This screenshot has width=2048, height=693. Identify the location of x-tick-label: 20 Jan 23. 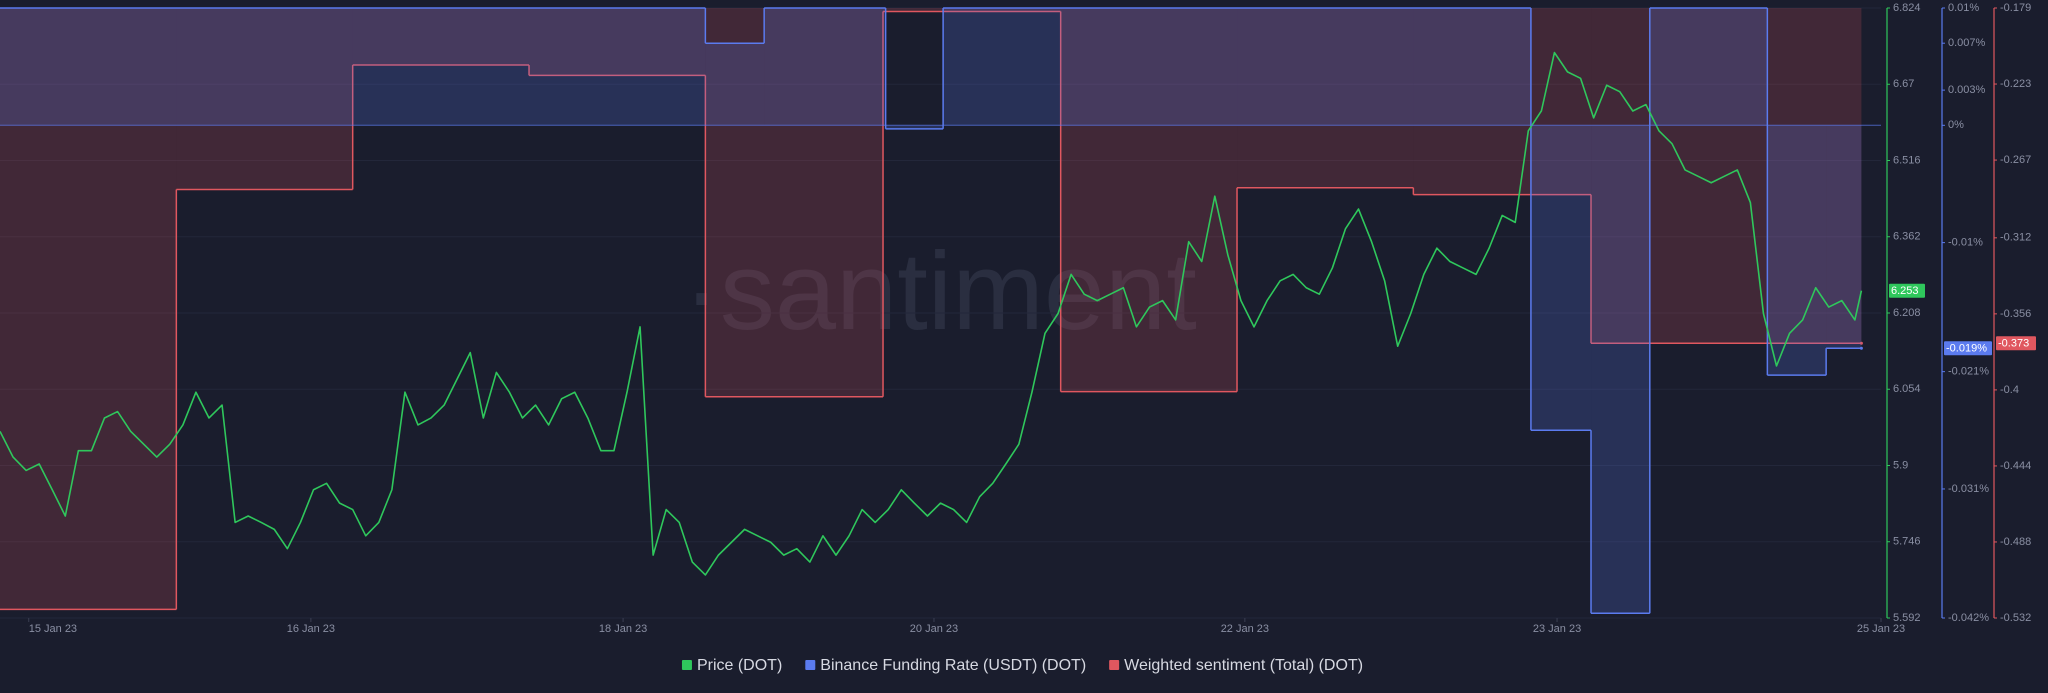
(934, 629).